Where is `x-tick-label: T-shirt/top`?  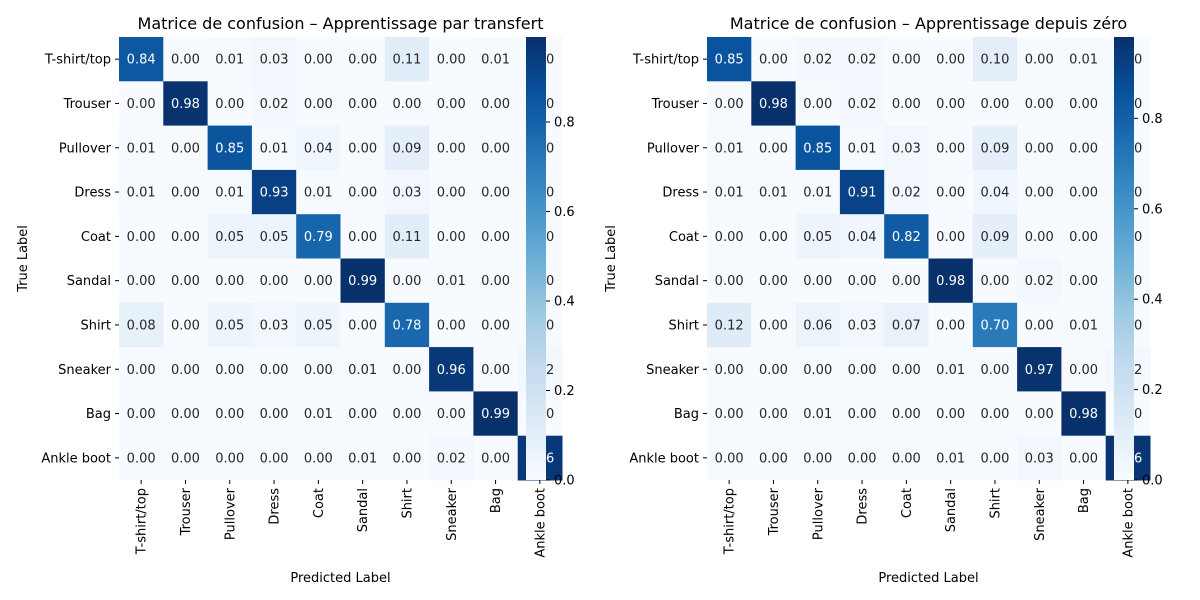
x-tick-label: T-shirt/top is located at coordinates (142, 521).